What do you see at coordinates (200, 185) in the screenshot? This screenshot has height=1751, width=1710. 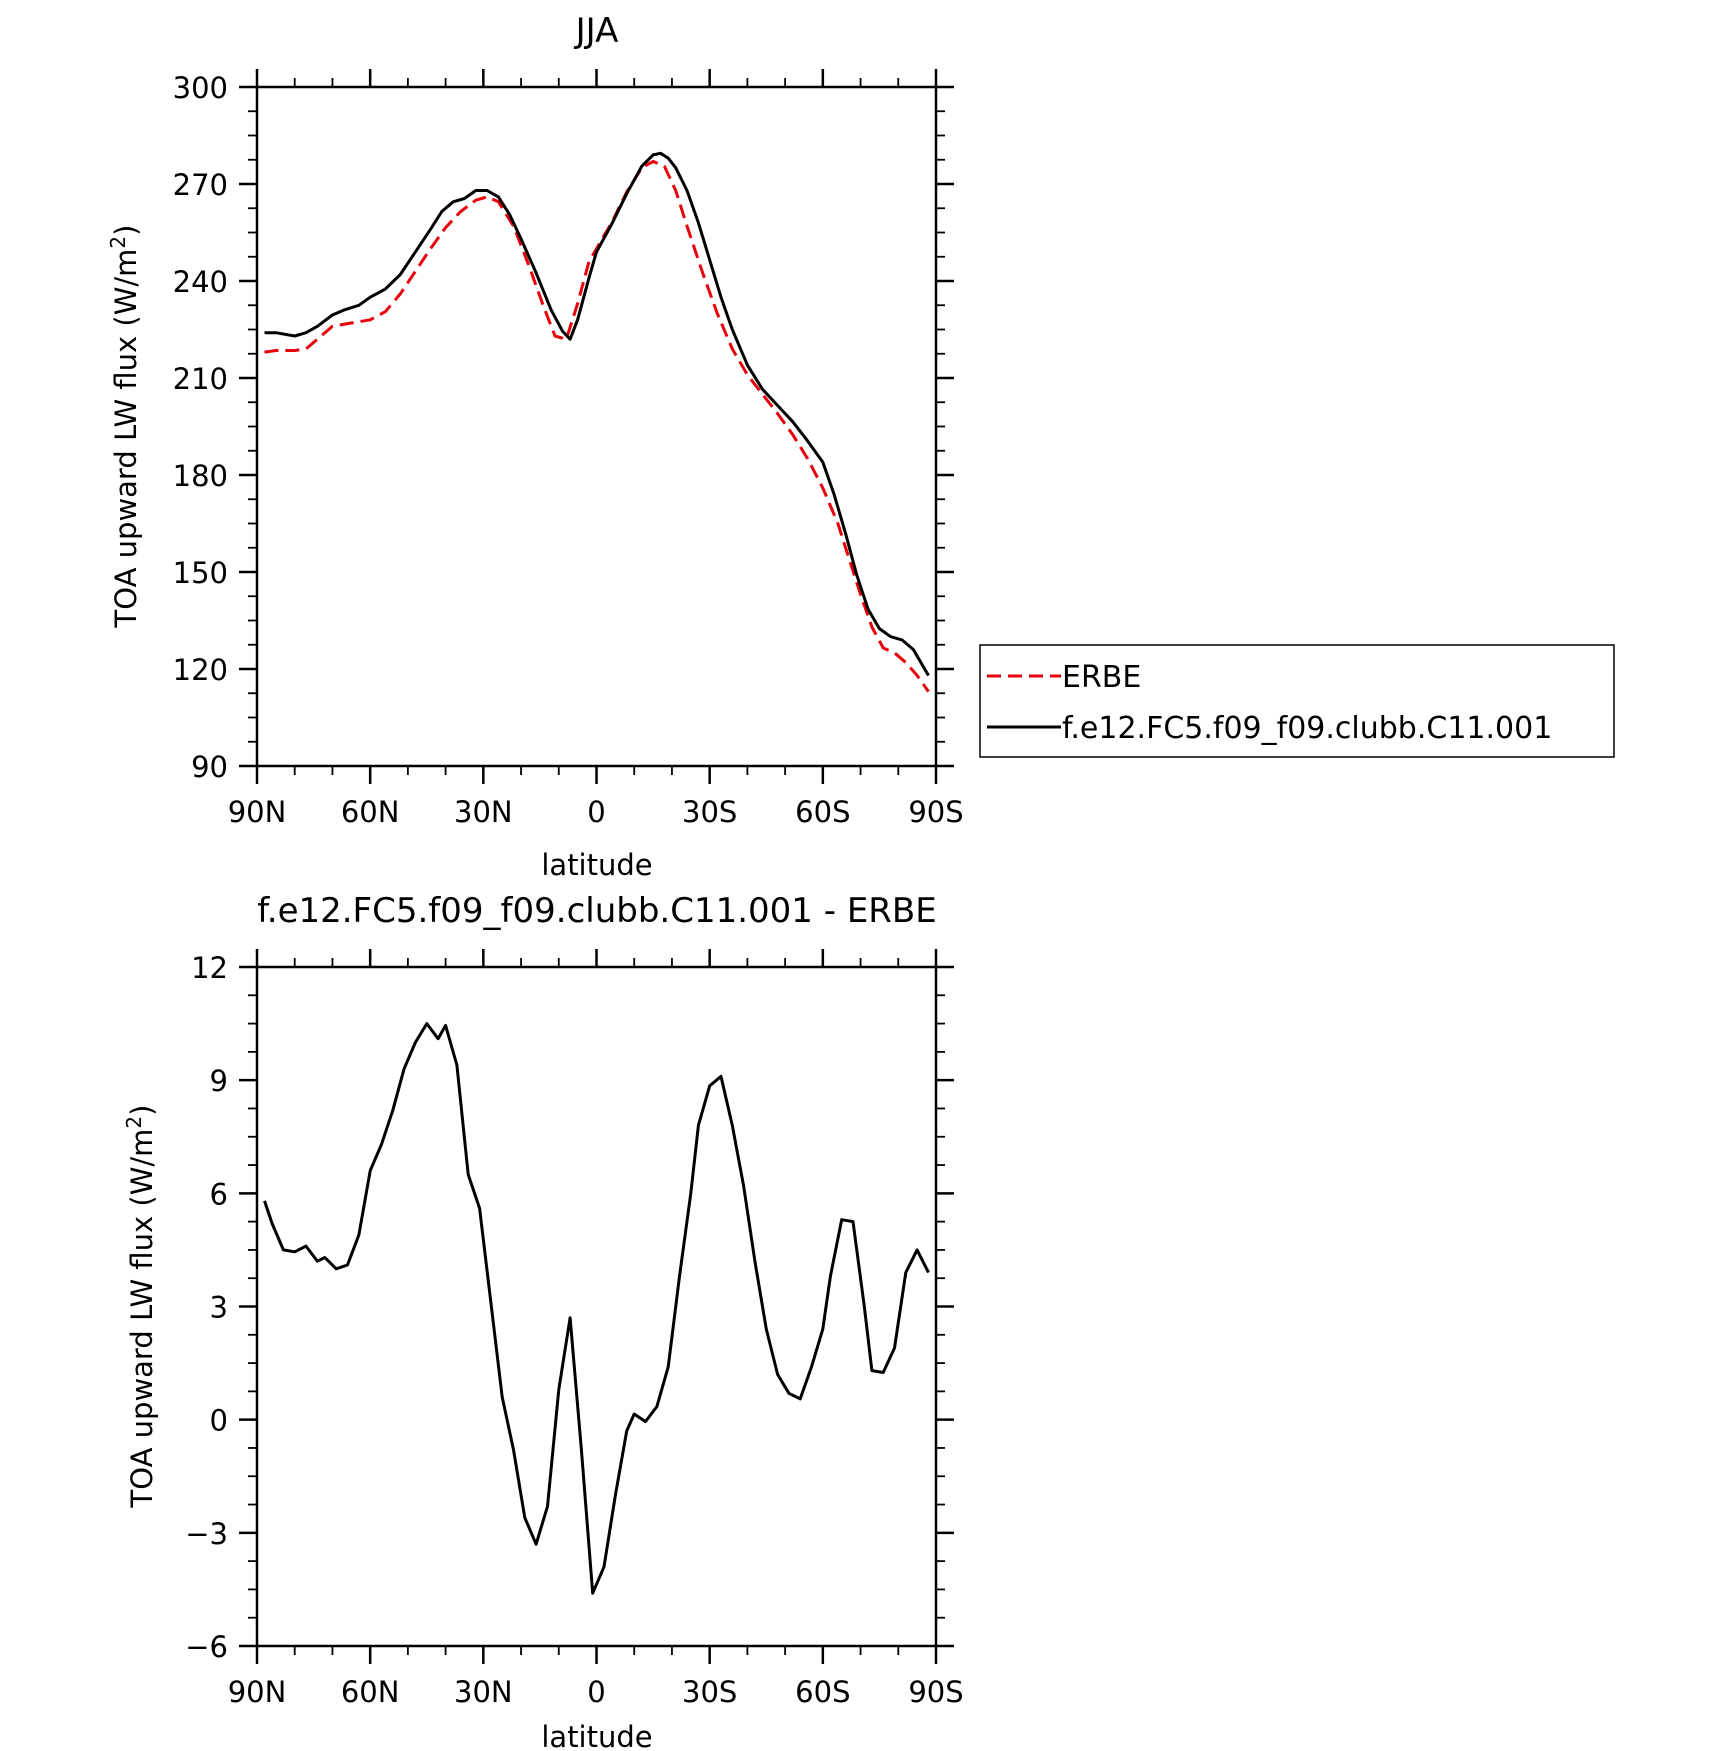 I see `top-y-tick-label: 270` at bounding box center [200, 185].